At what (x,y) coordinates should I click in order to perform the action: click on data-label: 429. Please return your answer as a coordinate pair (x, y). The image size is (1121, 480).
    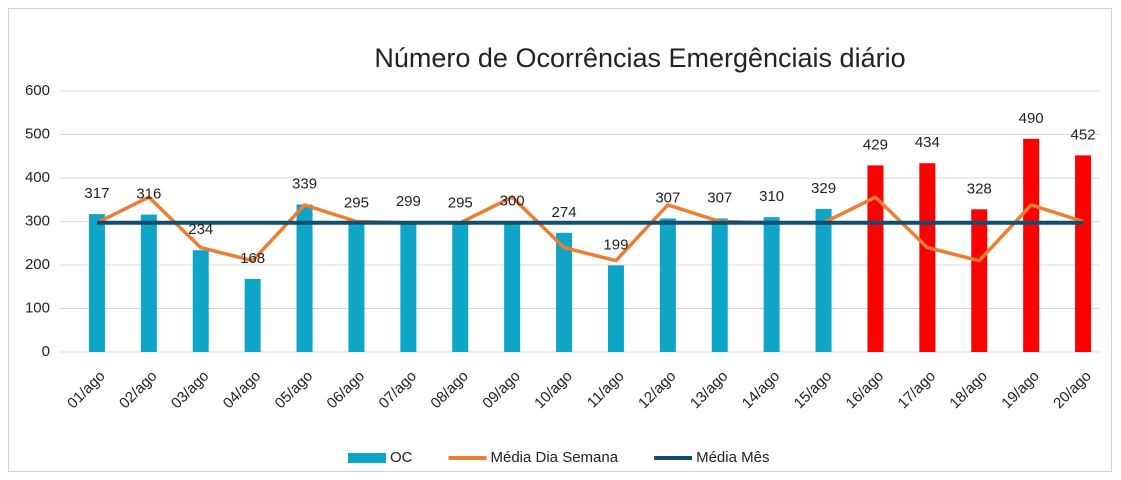
    Looking at the image, I should click on (875, 144).